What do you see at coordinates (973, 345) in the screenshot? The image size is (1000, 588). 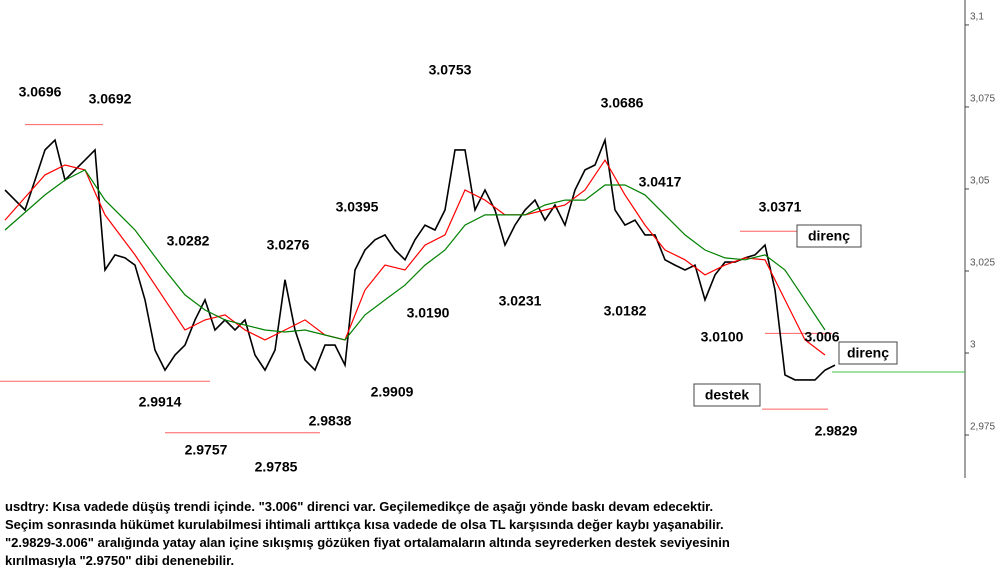 I see `y-tick-label: 3` at bounding box center [973, 345].